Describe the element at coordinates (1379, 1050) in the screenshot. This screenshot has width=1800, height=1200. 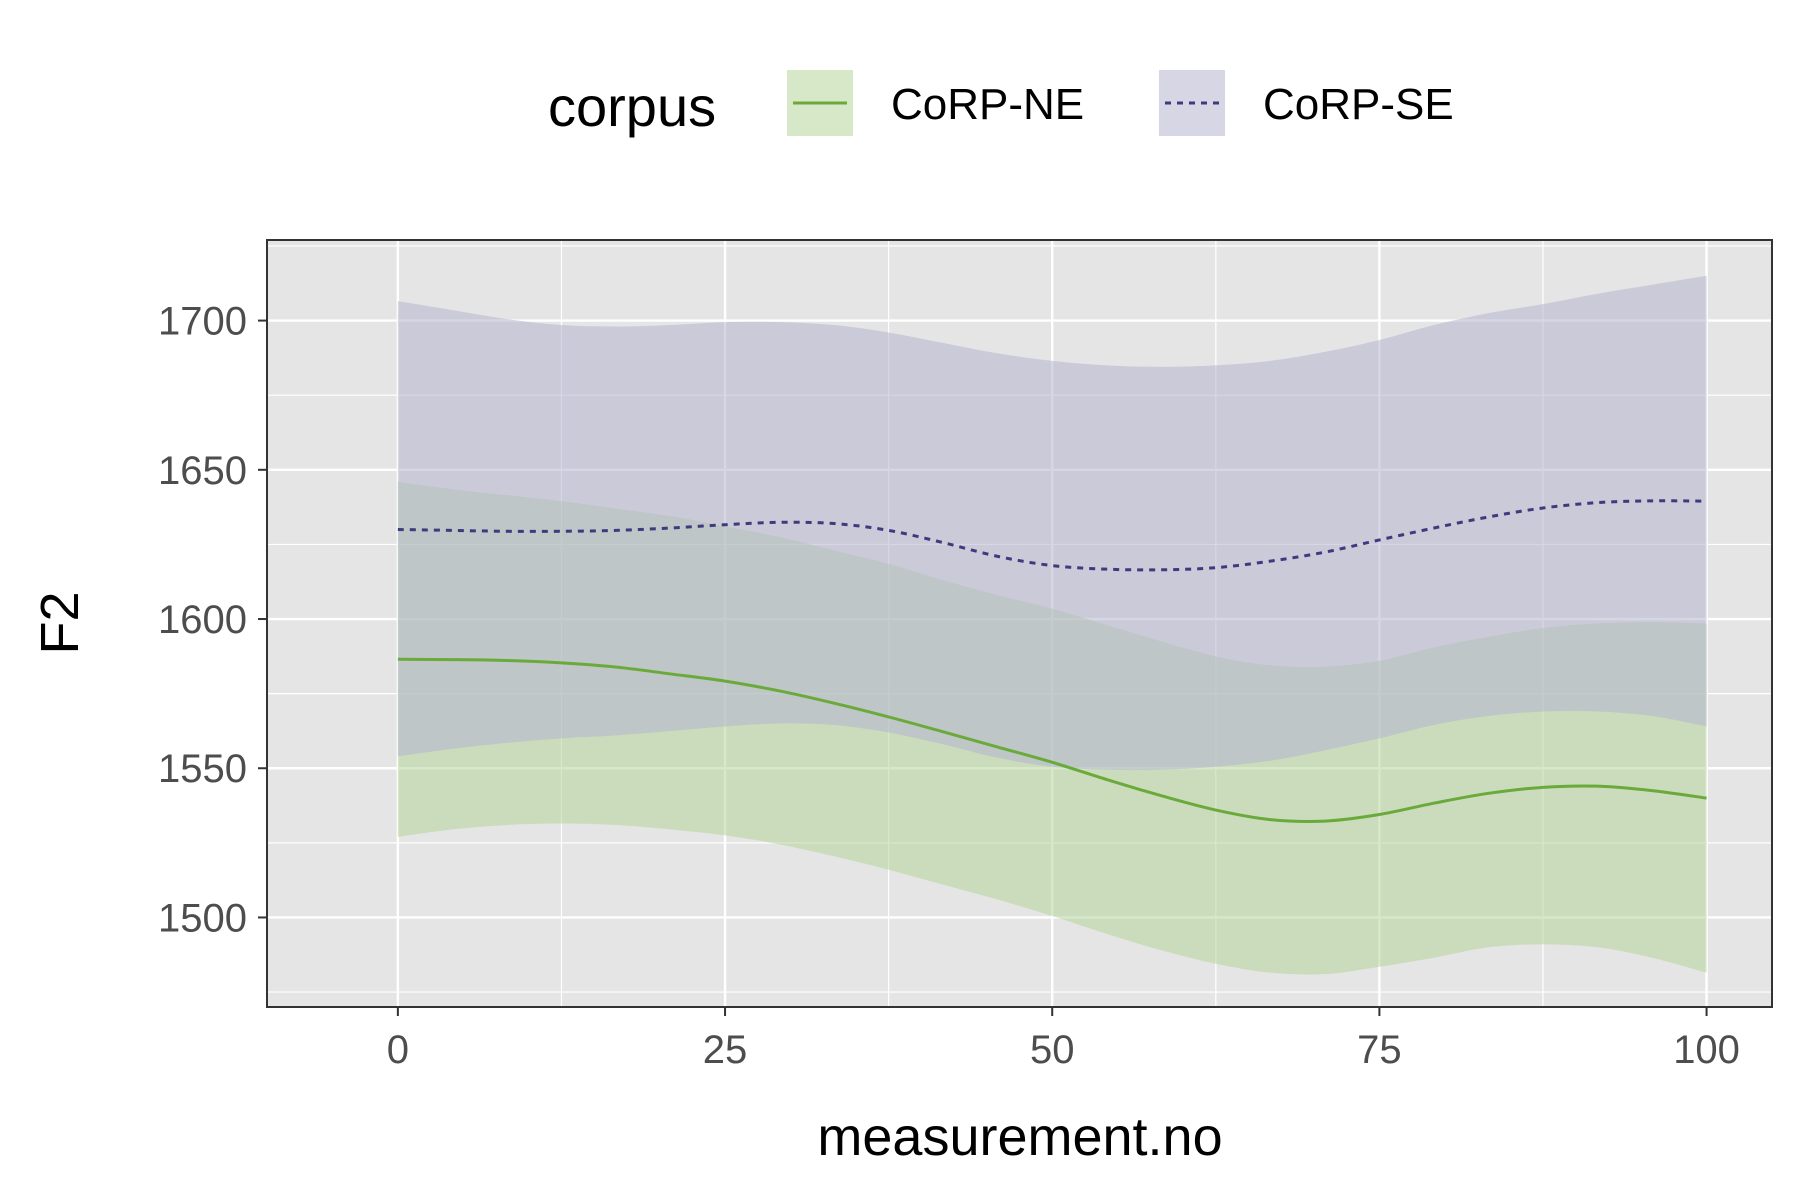
I see `x-tick-label: 75` at that location.